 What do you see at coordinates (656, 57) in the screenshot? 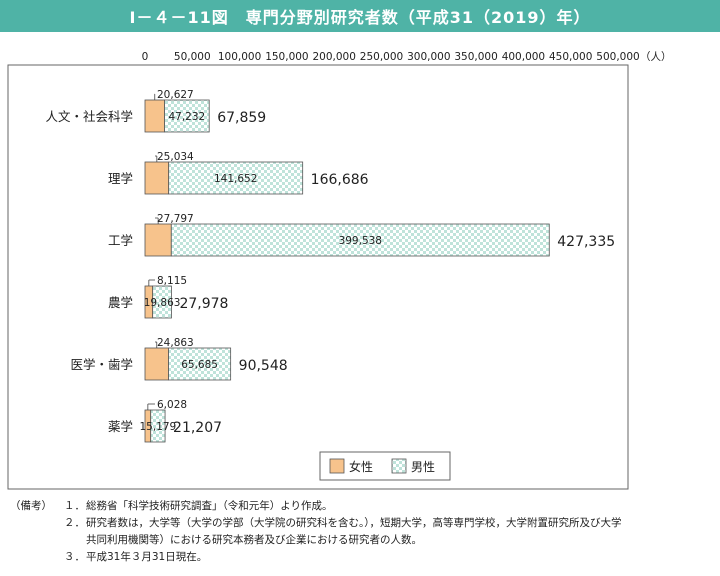
I see `x-axis-unit: （人）` at bounding box center [656, 57].